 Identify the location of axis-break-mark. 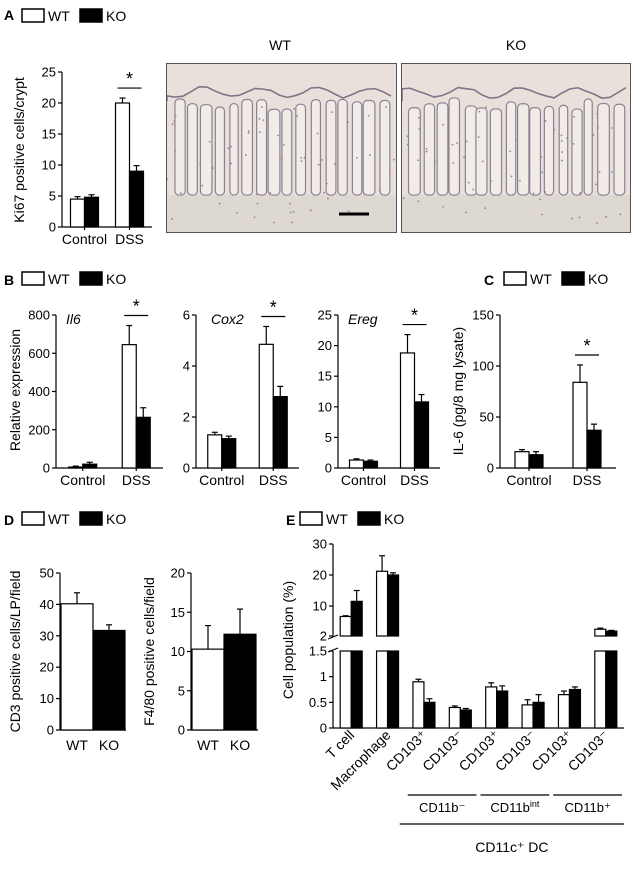
(333, 637).